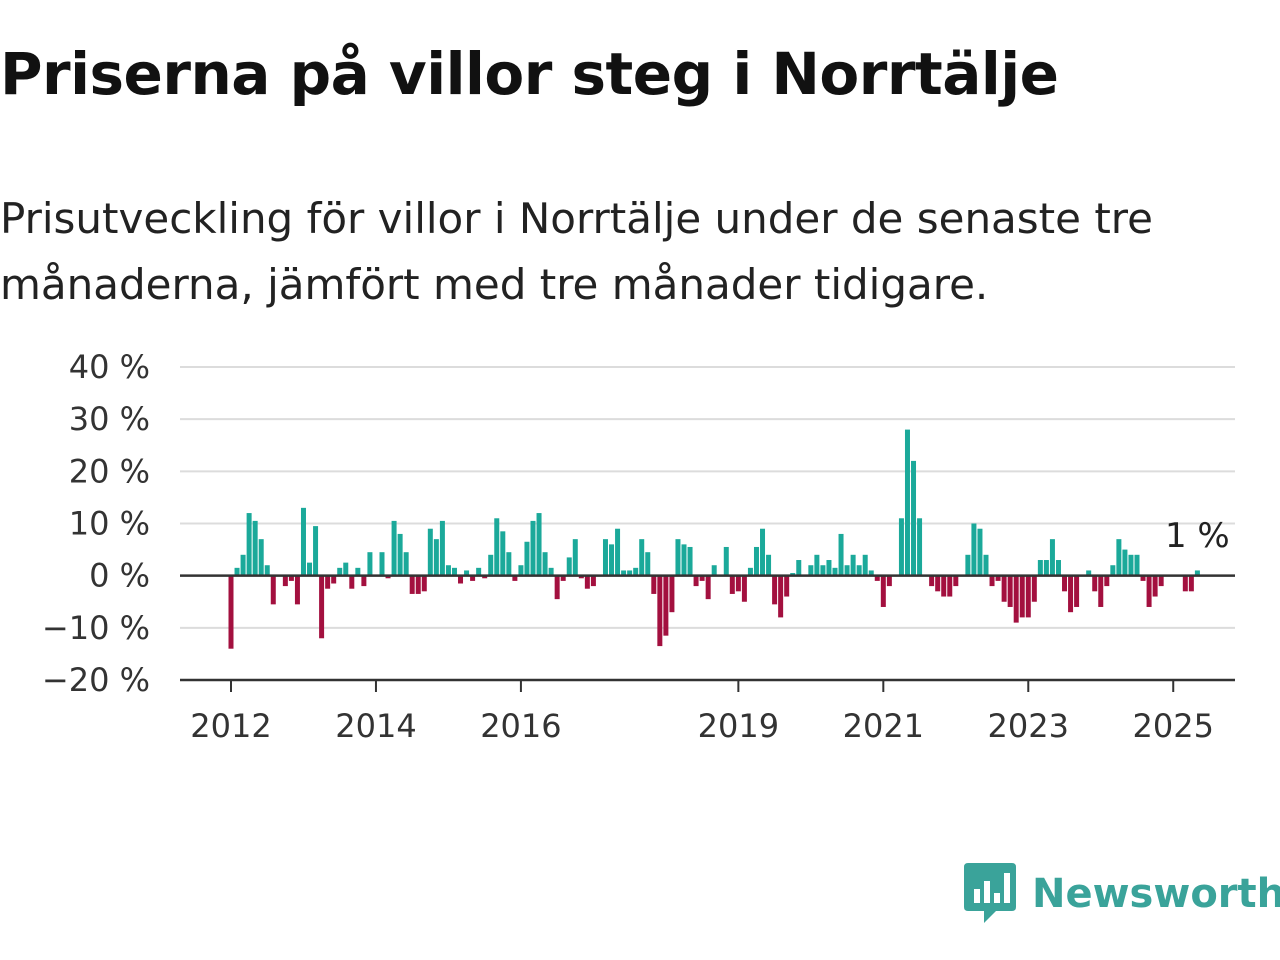  What do you see at coordinates (1197, 536) in the screenshot?
I see `last-value-annotation: 1 %` at bounding box center [1197, 536].